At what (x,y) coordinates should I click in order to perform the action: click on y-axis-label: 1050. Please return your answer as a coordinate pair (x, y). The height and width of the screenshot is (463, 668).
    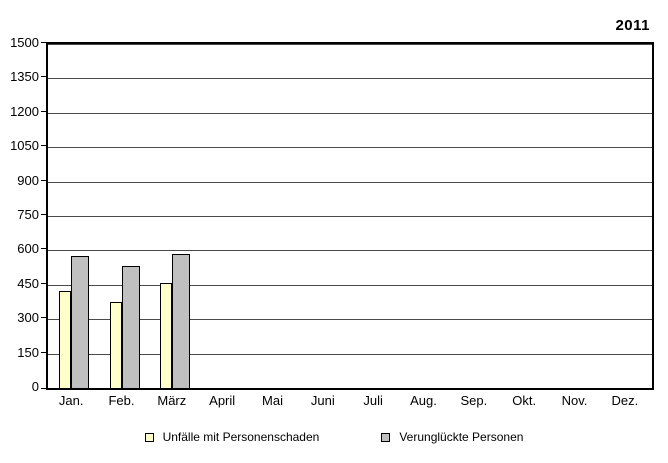
    Looking at the image, I should click on (24, 146).